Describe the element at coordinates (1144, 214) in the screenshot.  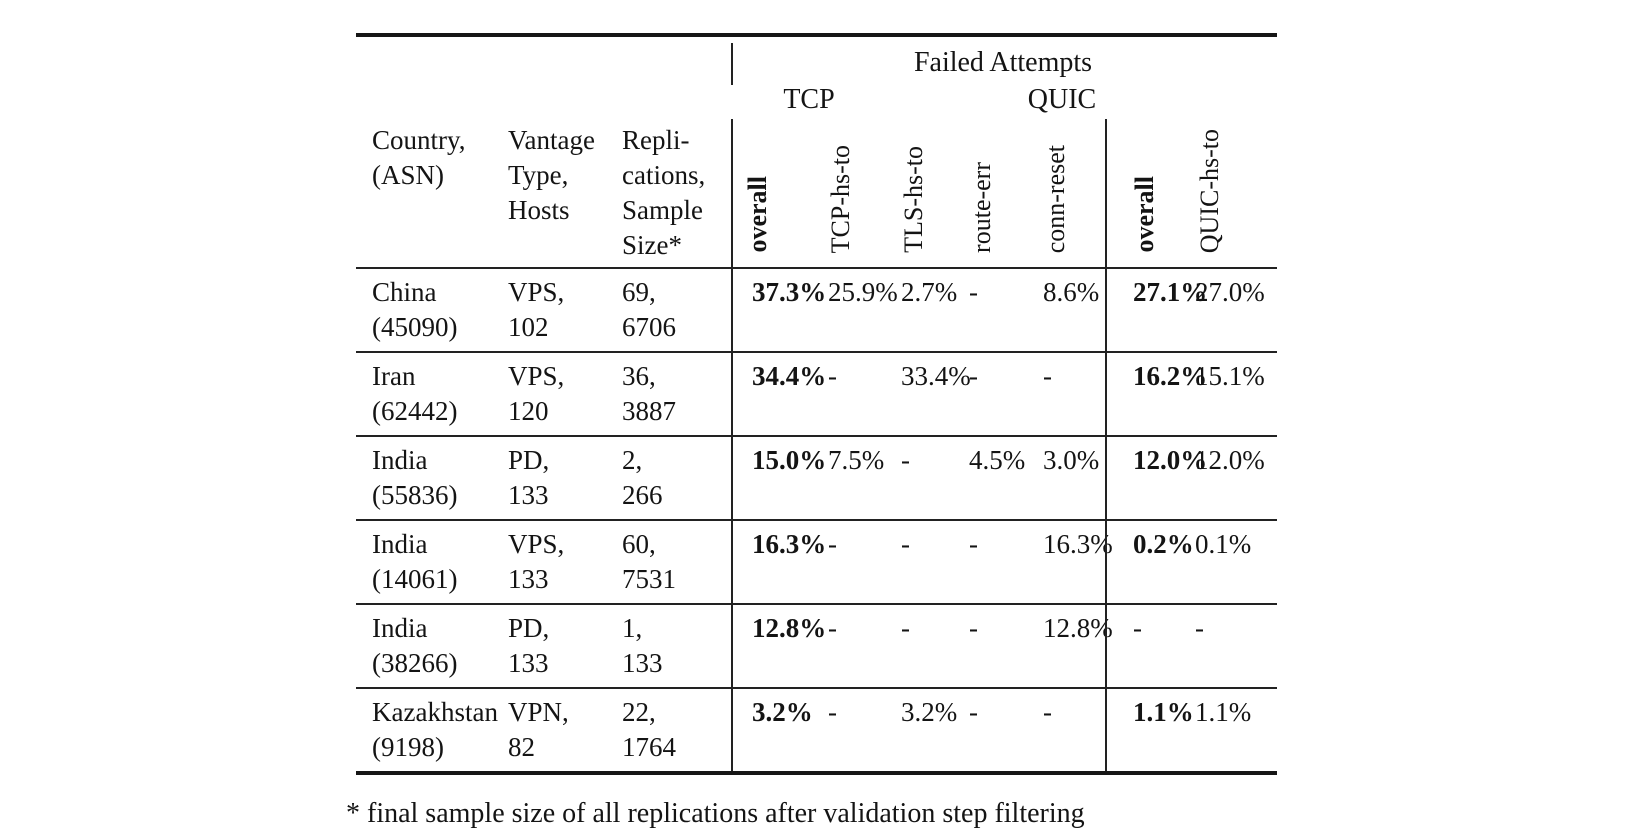
I see `quic-overall-column-header: overall` at that location.